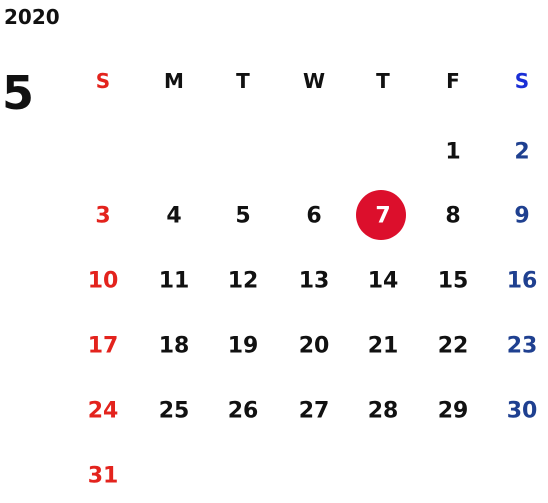 Image resolution: width=548 pixels, height=503 pixels. What do you see at coordinates (174, 411) in the screenshot?
I see `day-number: 25` at bounding box center [174, 411].